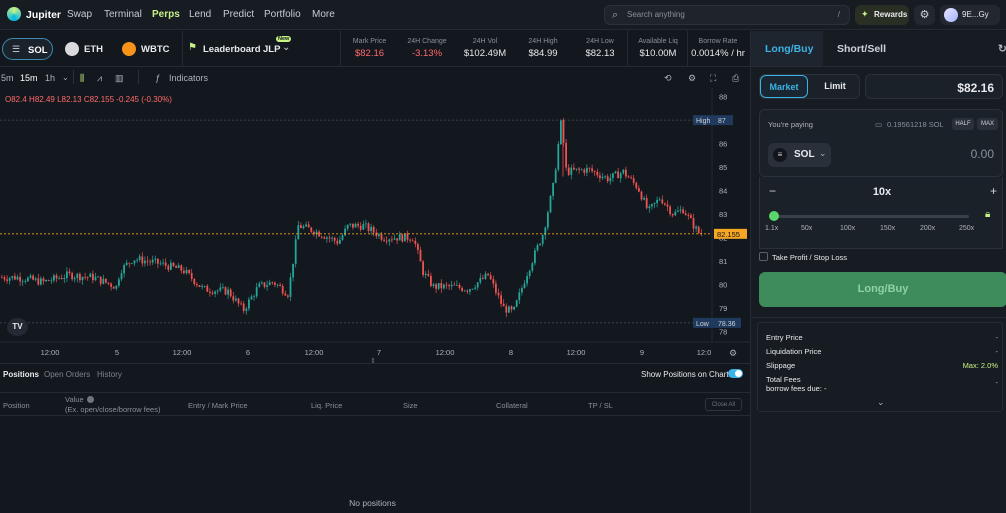  Describe the element at coordinates (799, 155) in the screenshot. I see `token-selector: ≡ SOL ⌄` at that location.